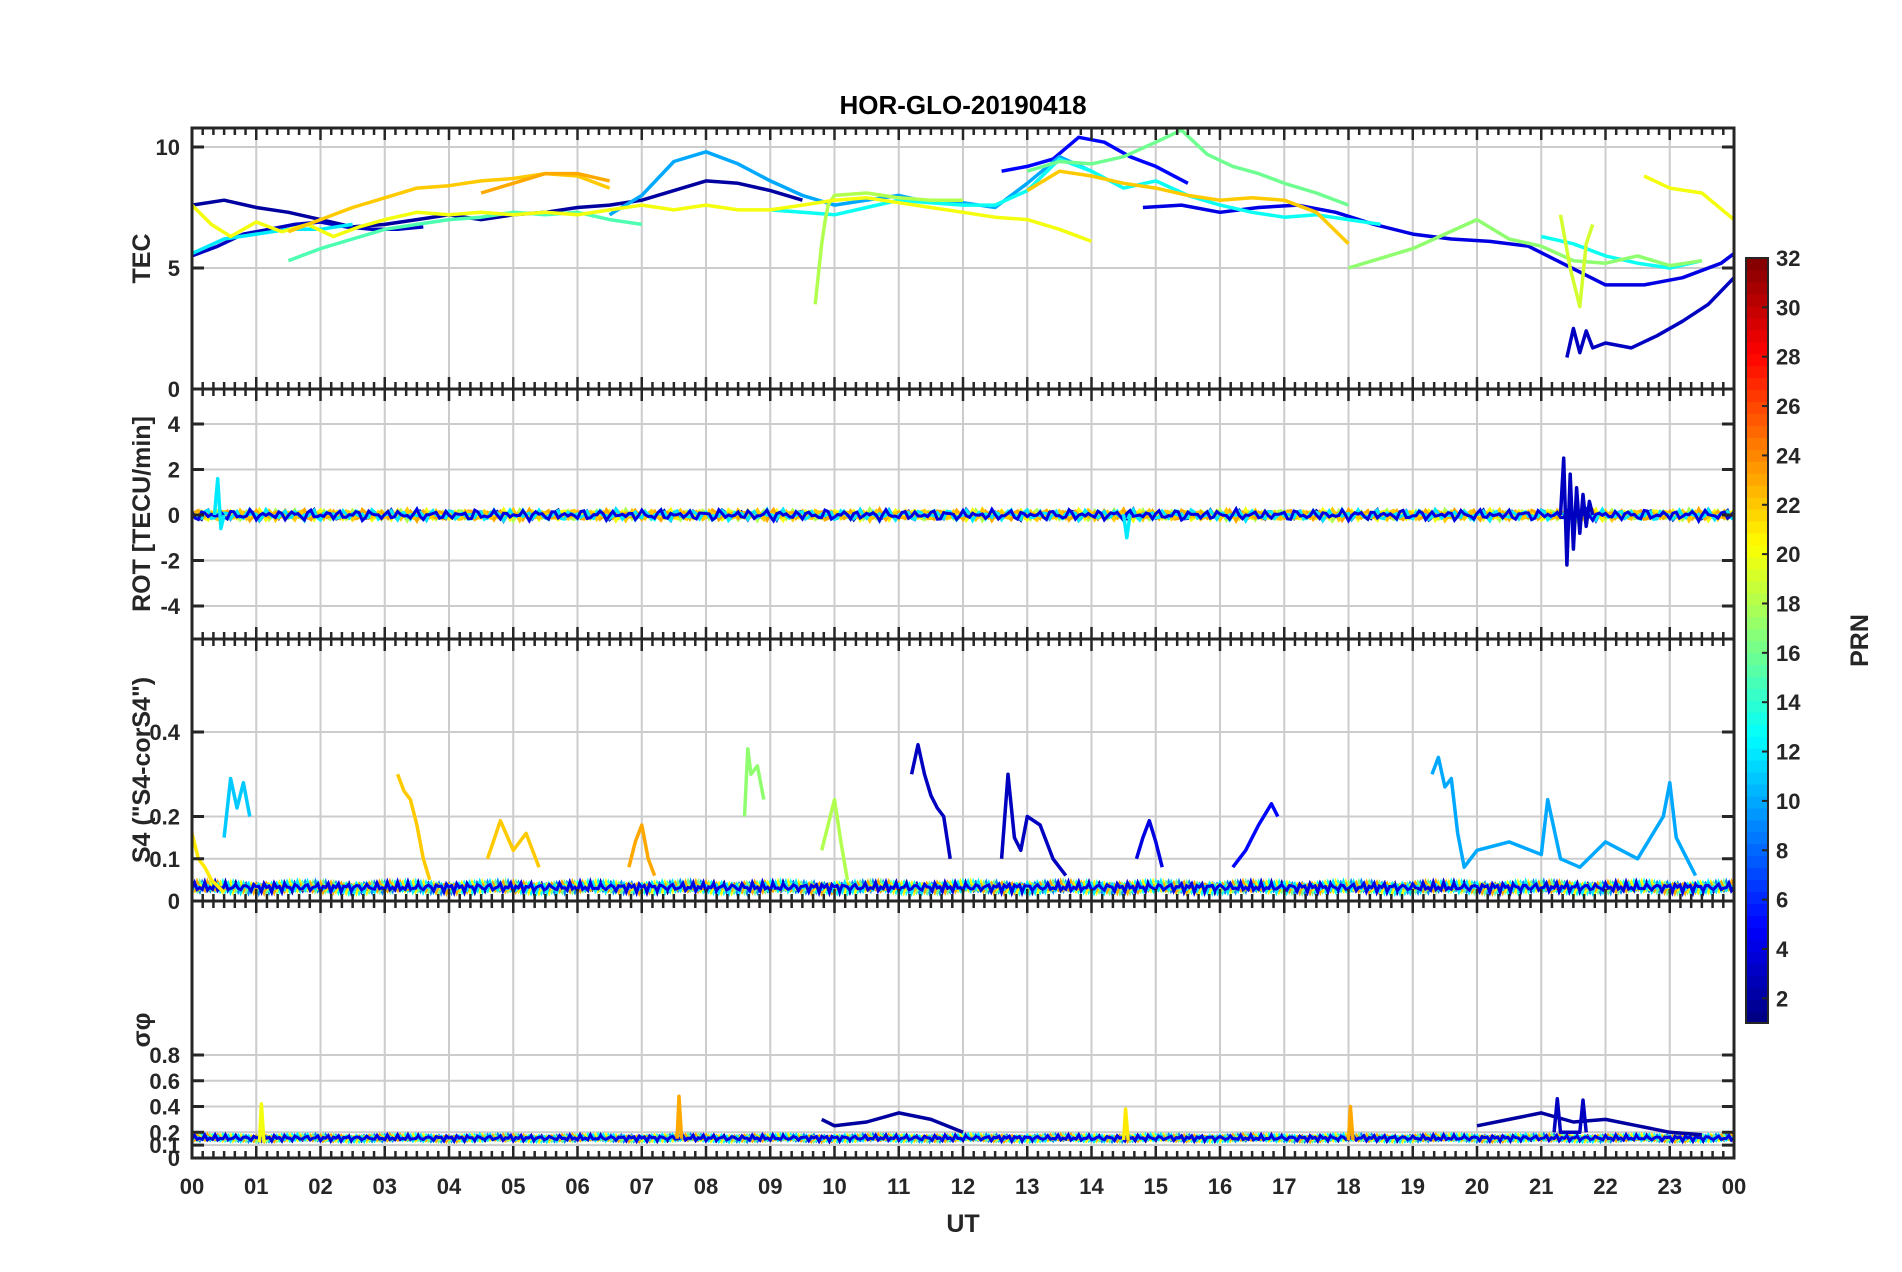 Image resolution: width=1902 pixels, height=1272 pixels. I want to click on y-axis-label-rot: ROT [TECU/min], so click(142, 514).